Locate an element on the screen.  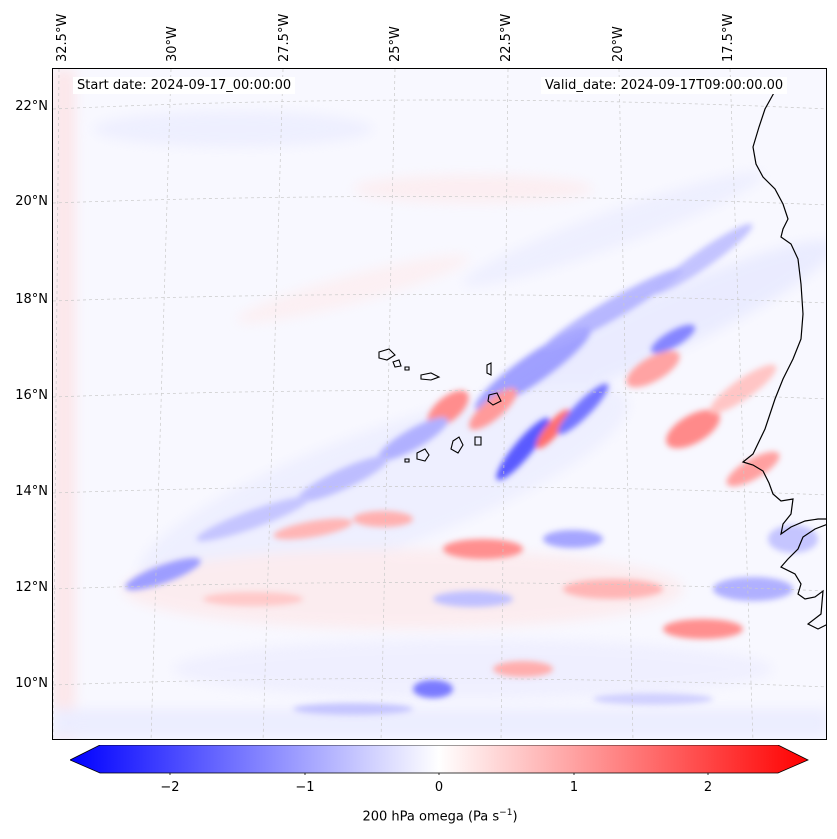
cape-verde-islands is located at coordinates (440, 405).